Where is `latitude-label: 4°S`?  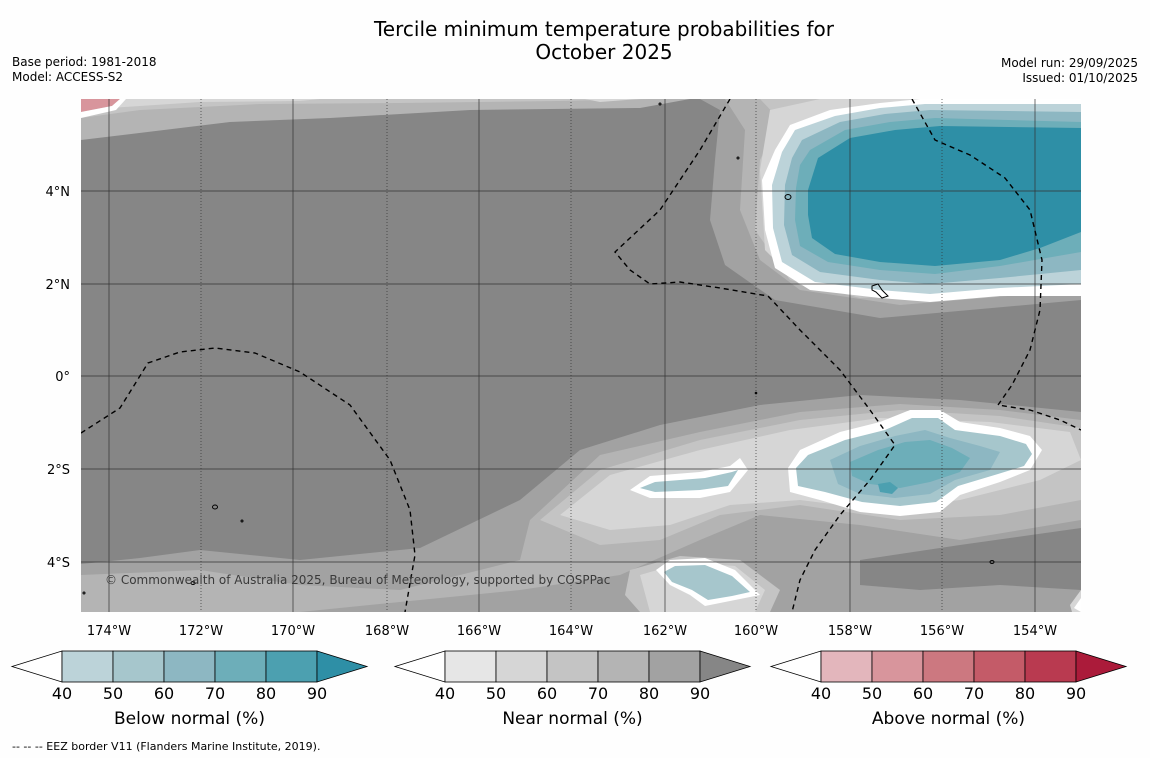 latitude-label: 4°S is located at coordinates (58, 563).